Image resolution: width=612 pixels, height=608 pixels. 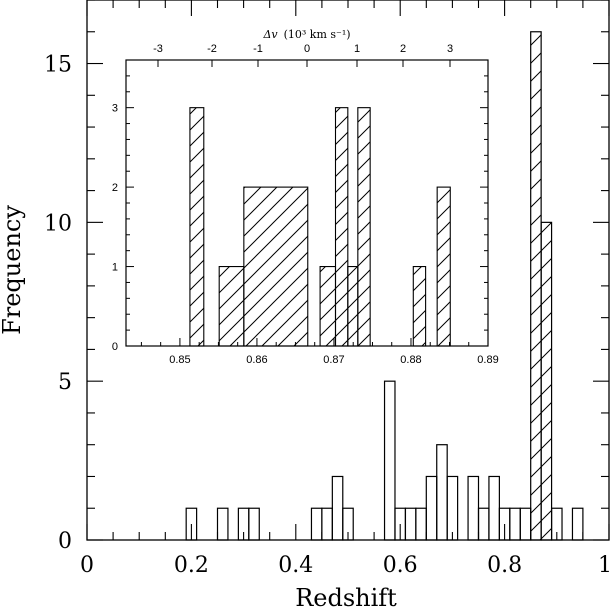 What do you see at coordinates (295, 565) in the screenshot?
I see `x-tick-label: 0.4` at bounding box center [295, 565].